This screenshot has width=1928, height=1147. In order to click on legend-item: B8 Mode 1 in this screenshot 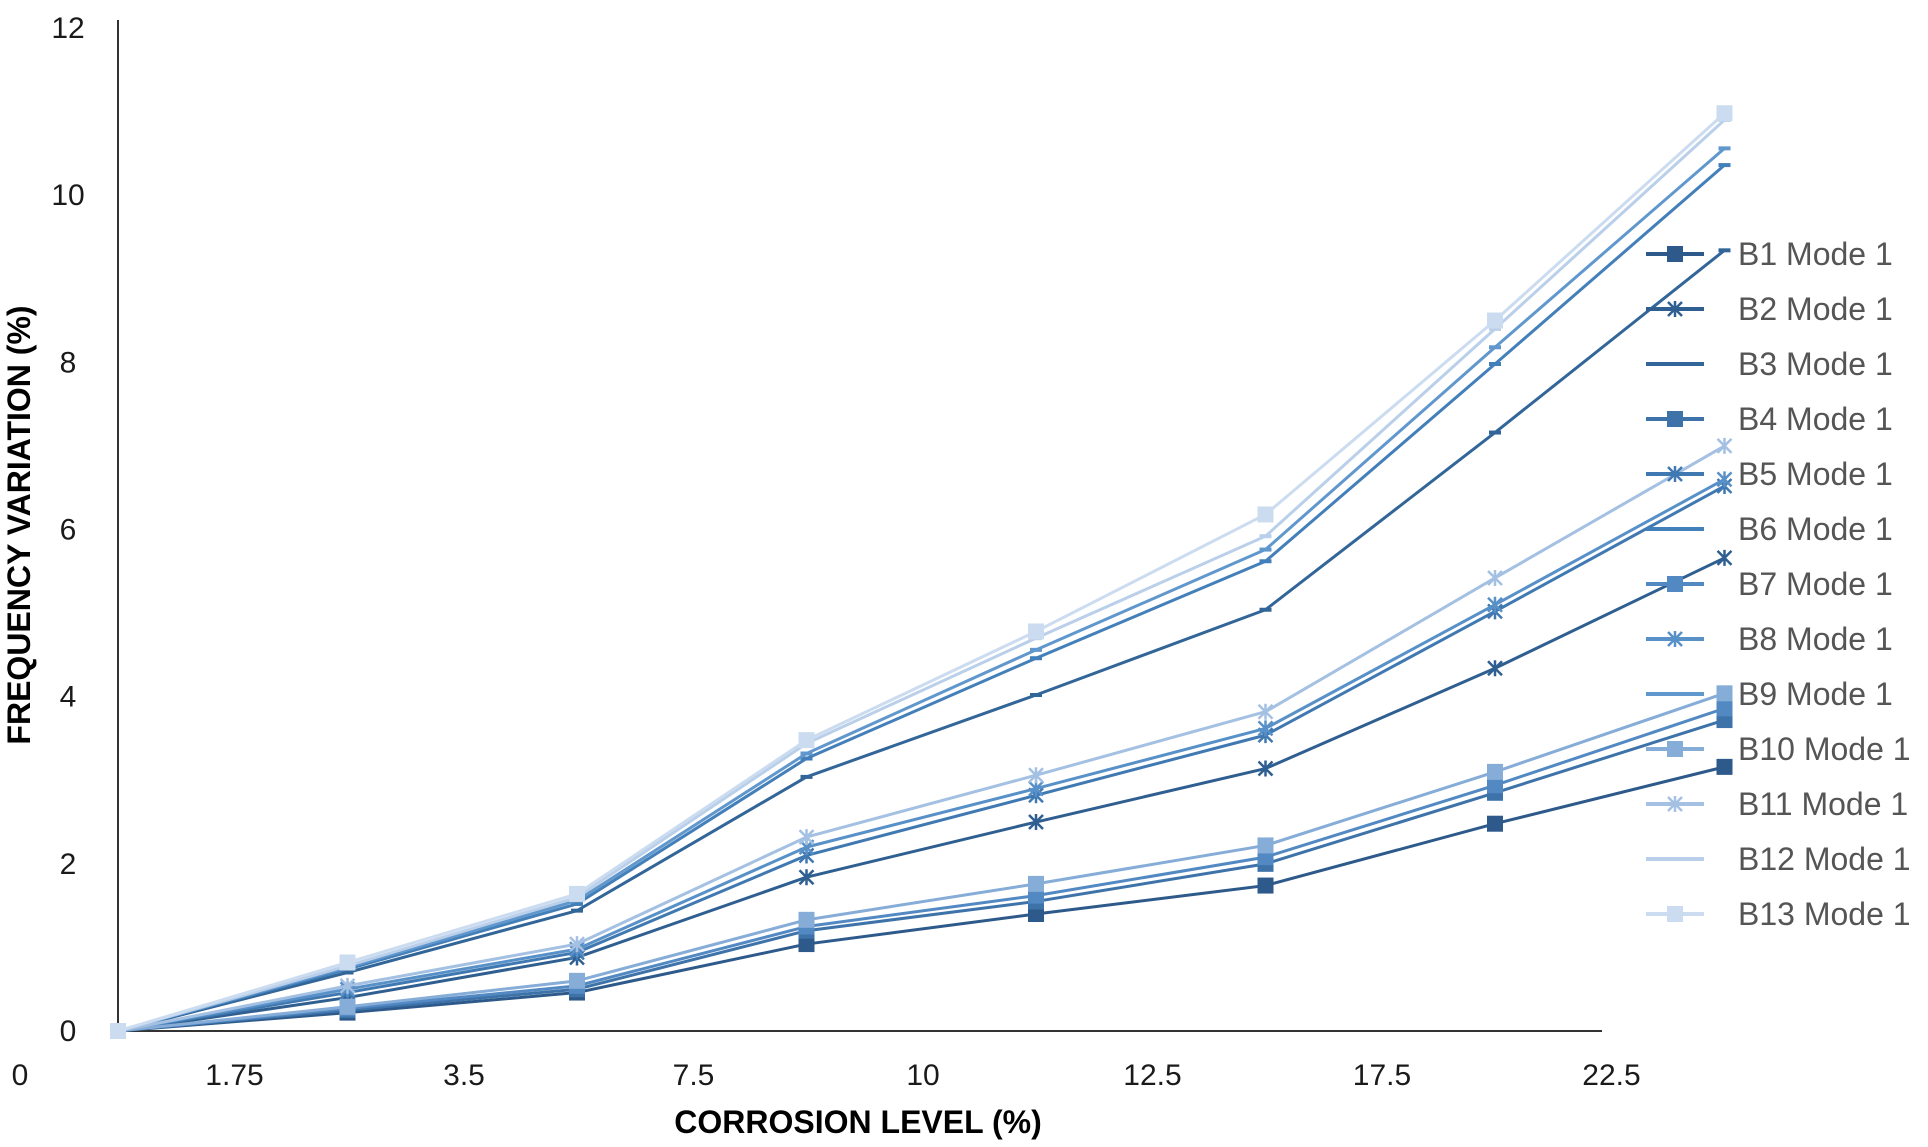, I will do `click(1769, 639)`.